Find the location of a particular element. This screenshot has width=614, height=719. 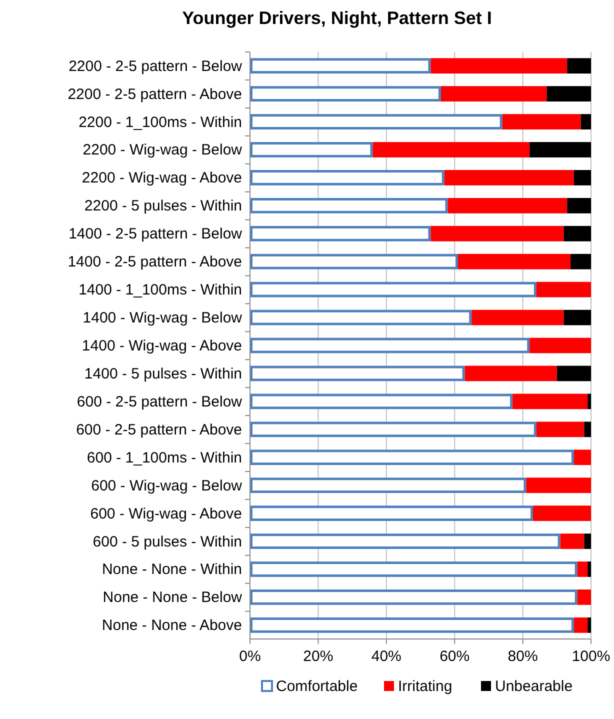

y-tick-label: 600 - 1_100ms - Within is located at coordinates (164, 457).